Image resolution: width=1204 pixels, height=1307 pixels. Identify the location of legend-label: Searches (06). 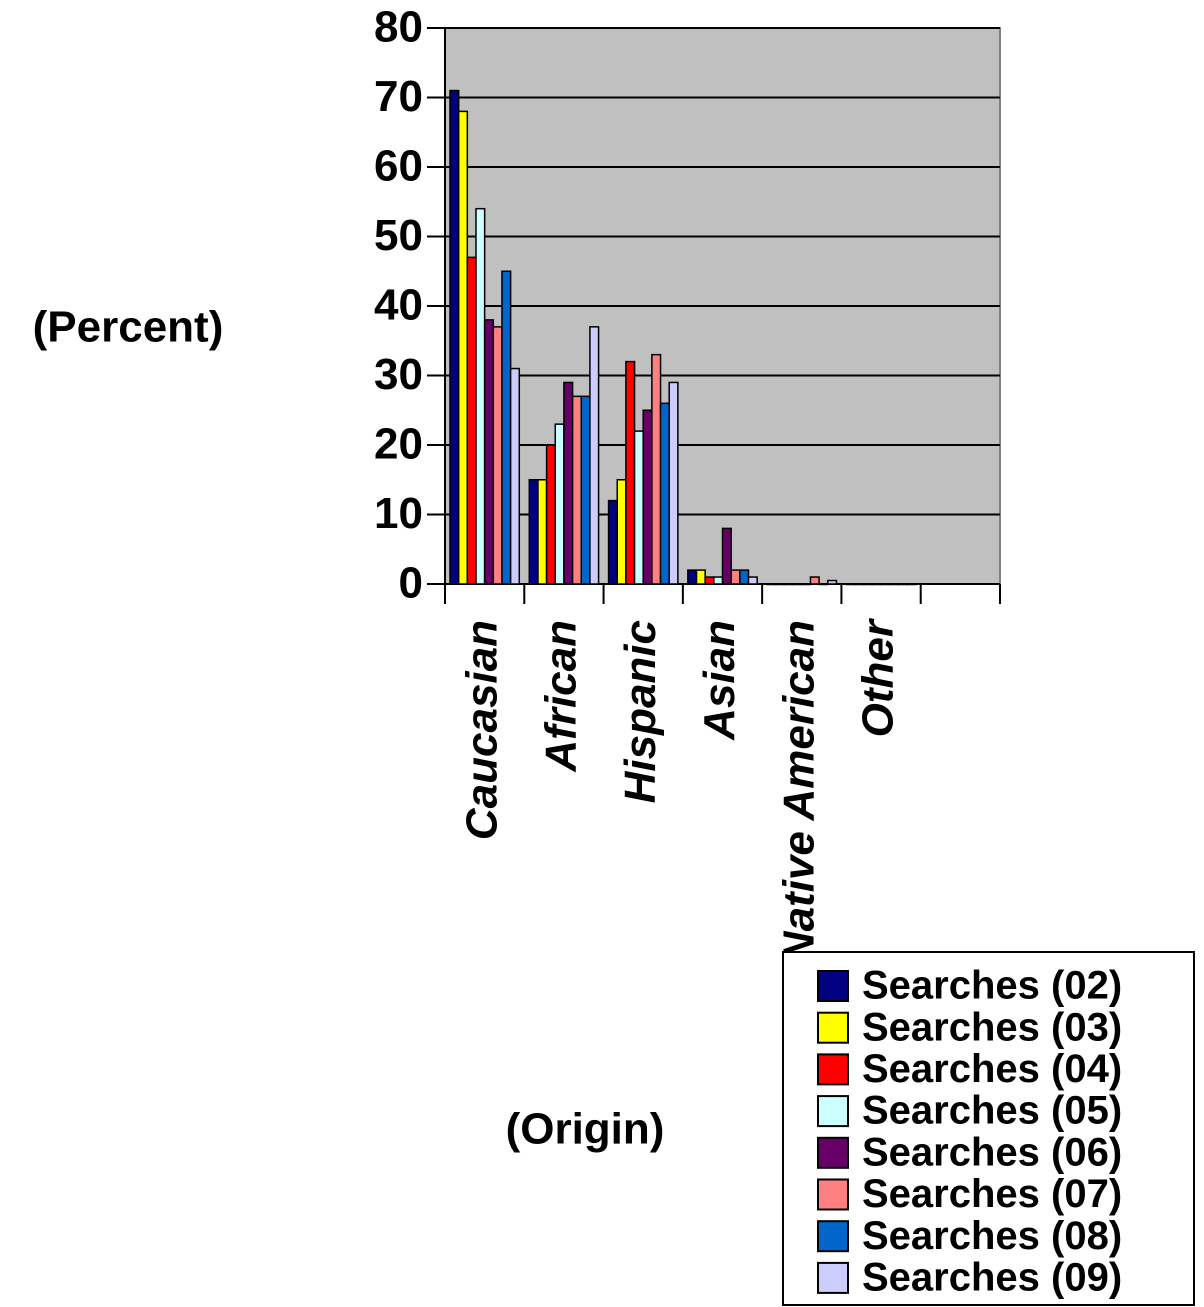
(992, 1152).